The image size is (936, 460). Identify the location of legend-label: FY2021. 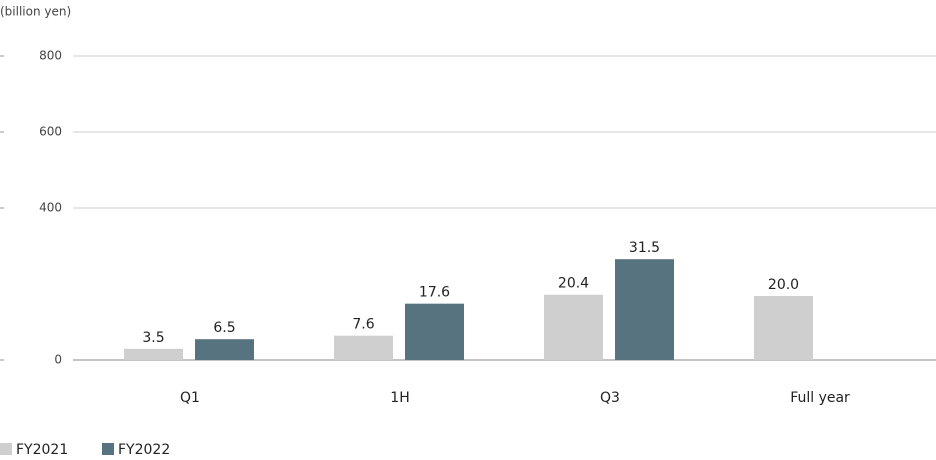
(42, 449).